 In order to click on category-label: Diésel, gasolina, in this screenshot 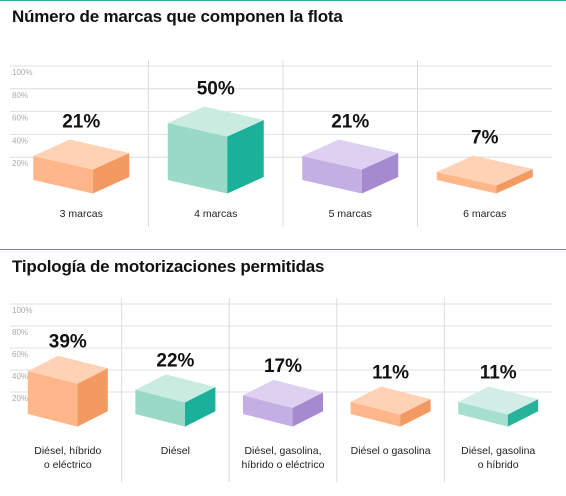, I will do `click(282, 451)`.